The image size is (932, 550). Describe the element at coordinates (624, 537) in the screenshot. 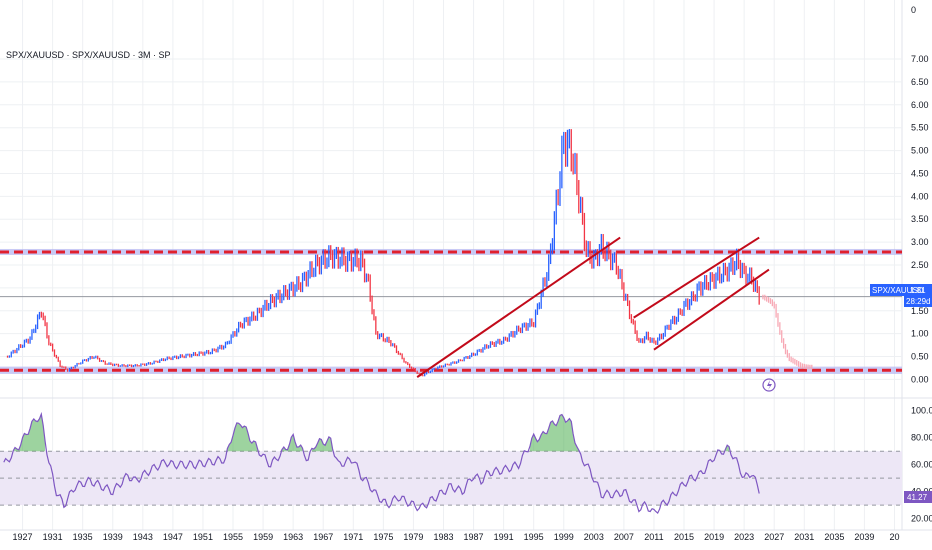

I see `x-tick-label: 2007` at that location.